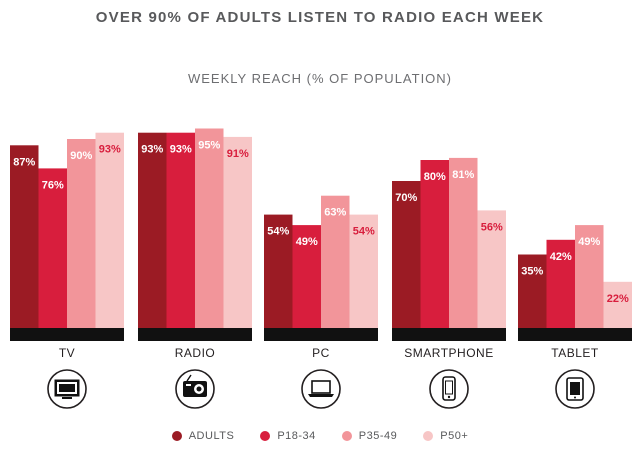  I want to click on laptop-screen, so click(321, 387).